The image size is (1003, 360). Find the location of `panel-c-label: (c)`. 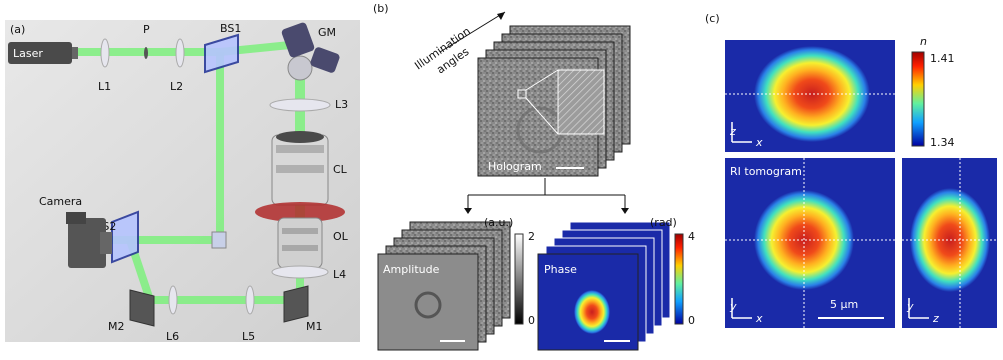

panel-c-label: (c) is located at coordinates (712, 18).